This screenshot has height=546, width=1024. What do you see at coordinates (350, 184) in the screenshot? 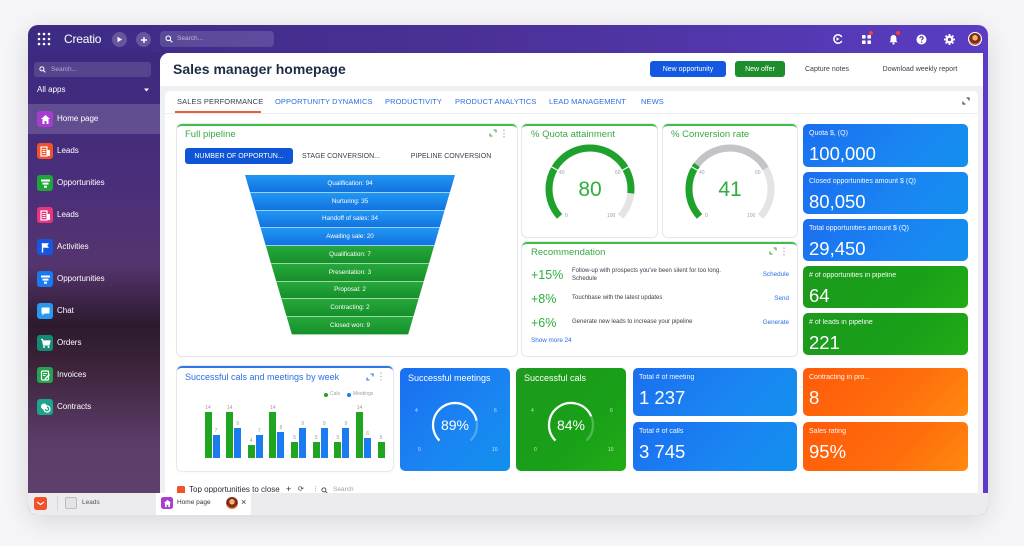
I see `funnel-stage: Qualification: 94` at bounding box center [350, 184].